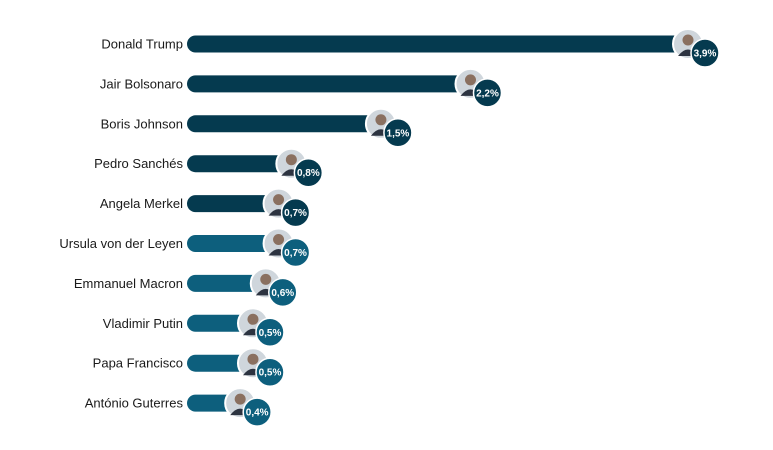 This screenshot has height=450, width=773. Describe the element at coordinates (141, 83) in the screenshot. I see `category-label: Jair Bolsonaro` at that location.